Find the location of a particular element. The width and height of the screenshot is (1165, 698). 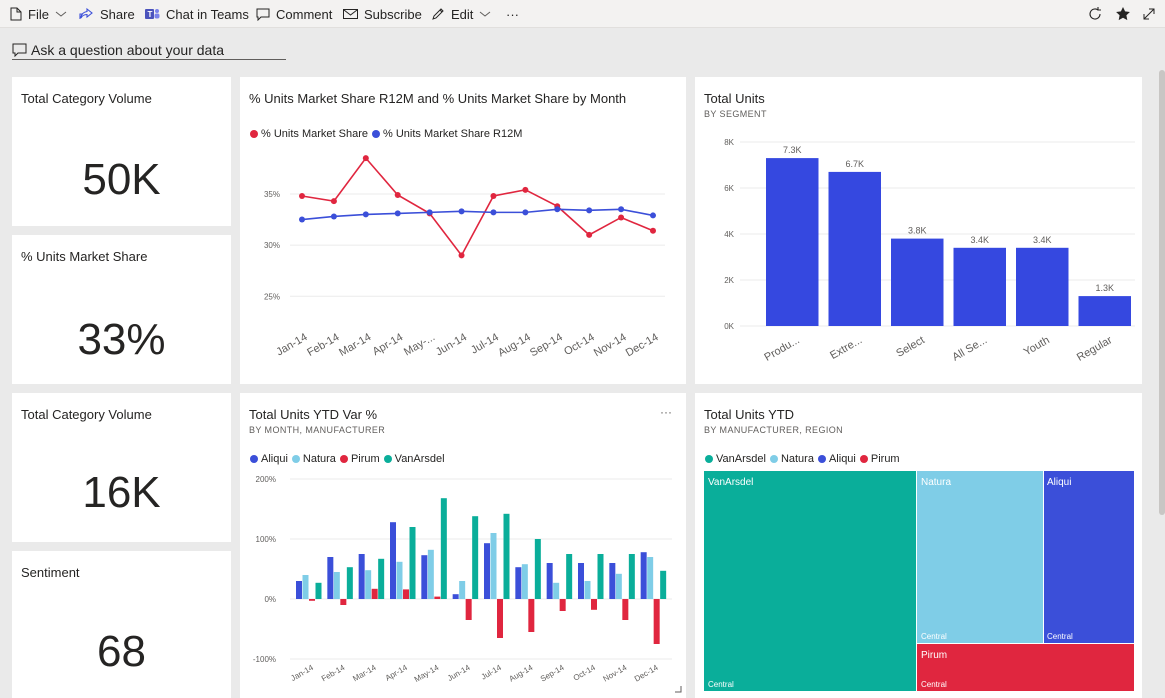

edit-menu: Edit is located at coordinates (464, 14).